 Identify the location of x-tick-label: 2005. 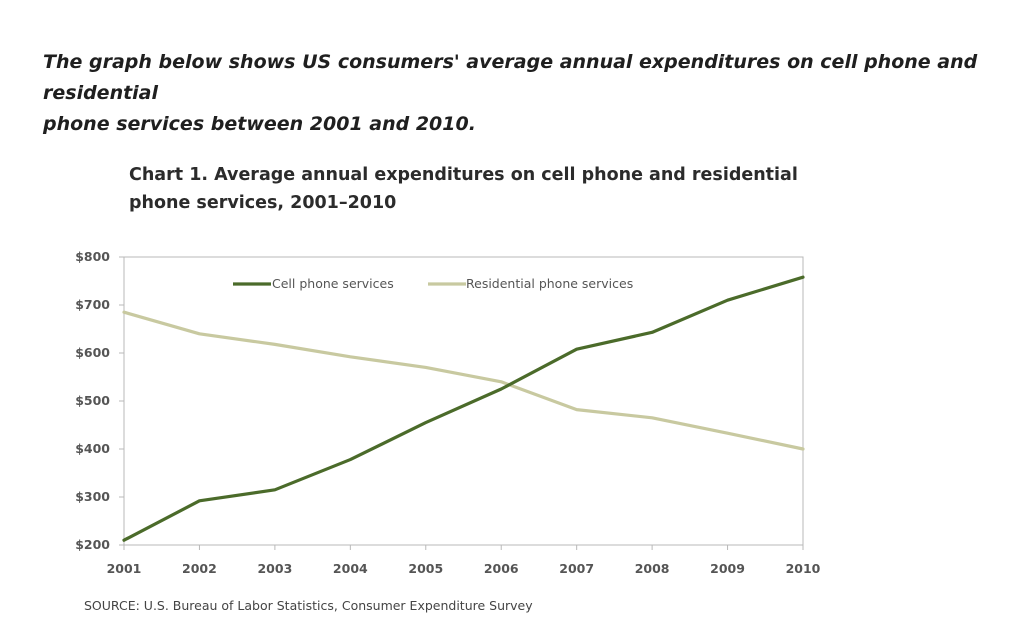
(425, 568).